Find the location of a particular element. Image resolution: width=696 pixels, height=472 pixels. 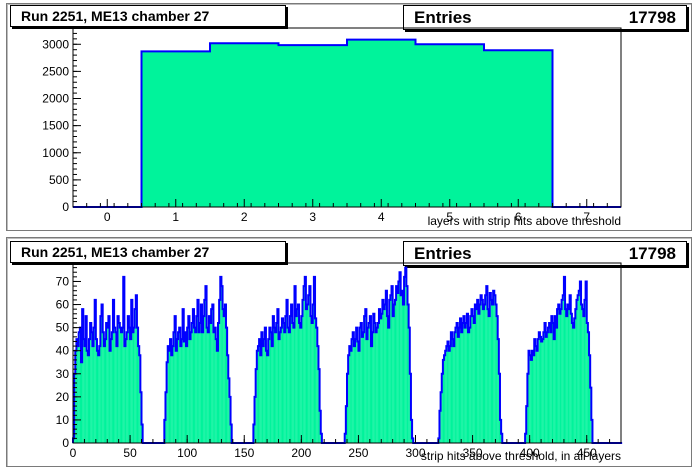

histogram-title-bottom: Run 2251, ME13 chamber 27 is located at coordinates (148, 252).